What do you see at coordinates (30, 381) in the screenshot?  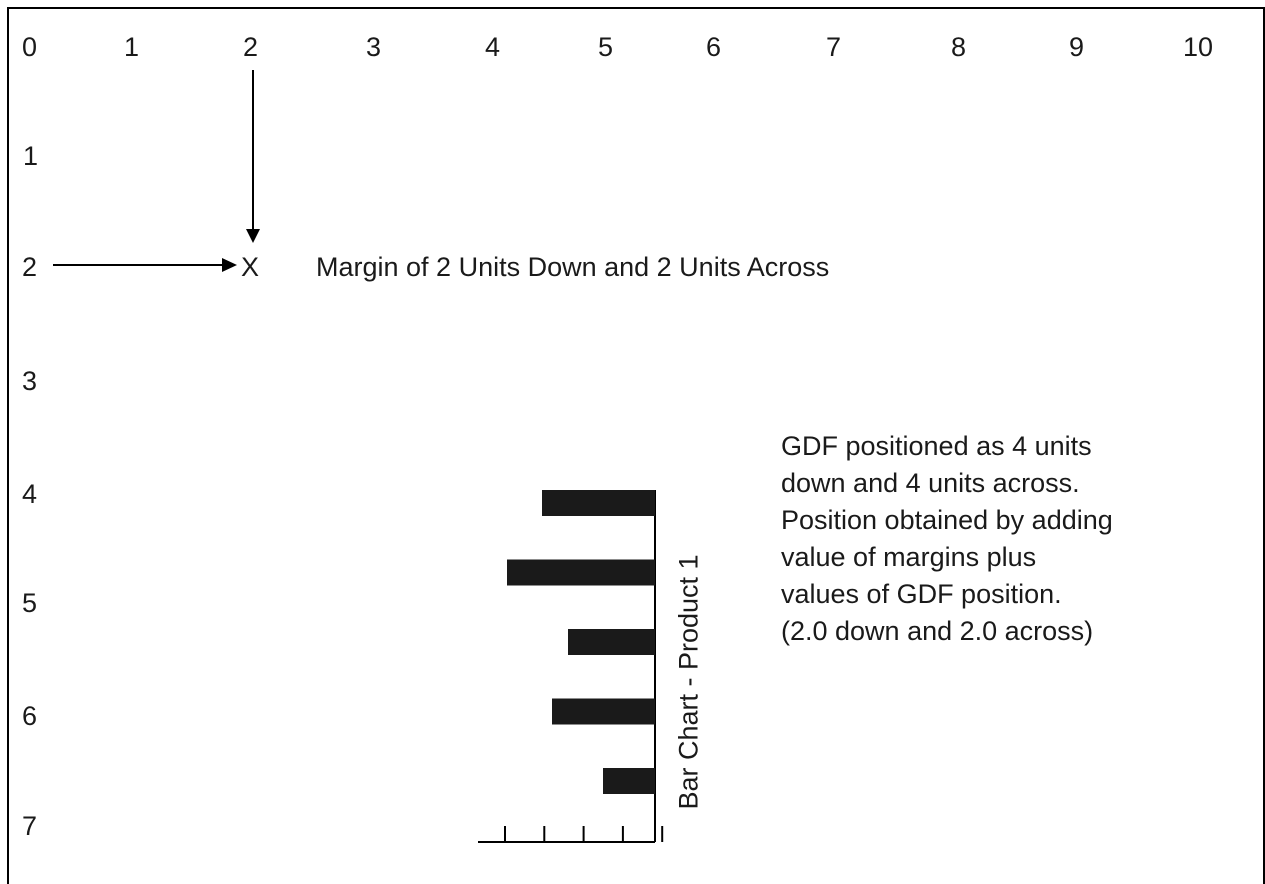 I see `left-ruler-3: 3` at bounding box center [30, 381].